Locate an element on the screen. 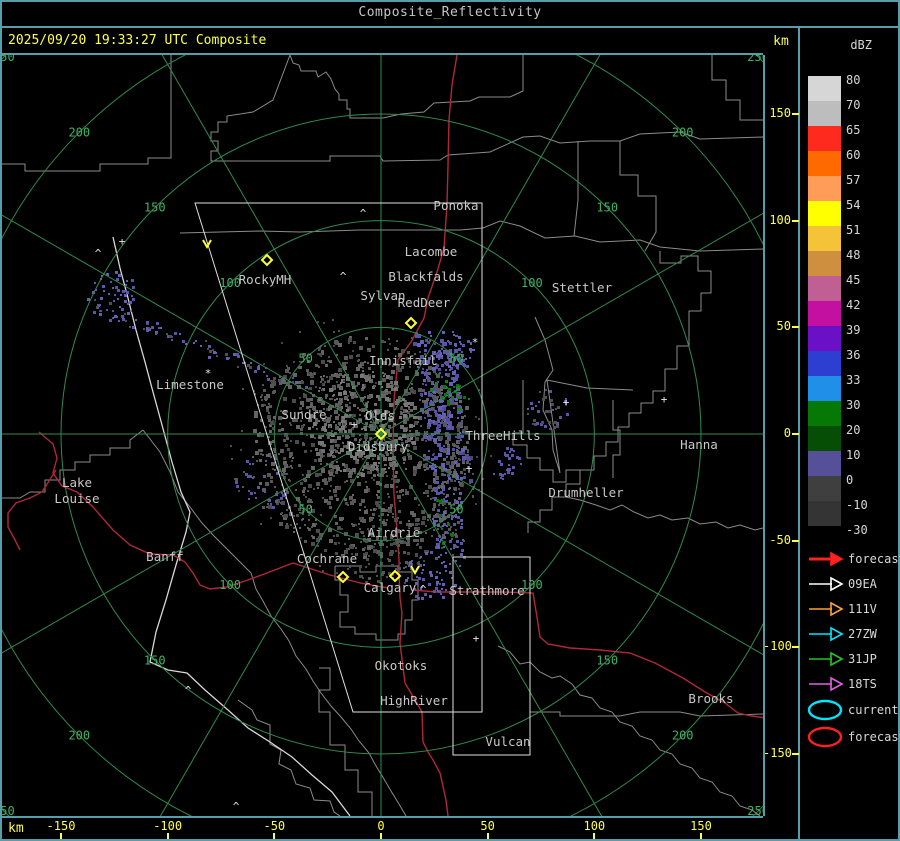  scale-value-label: 42 is located at coordinates (853, 305).